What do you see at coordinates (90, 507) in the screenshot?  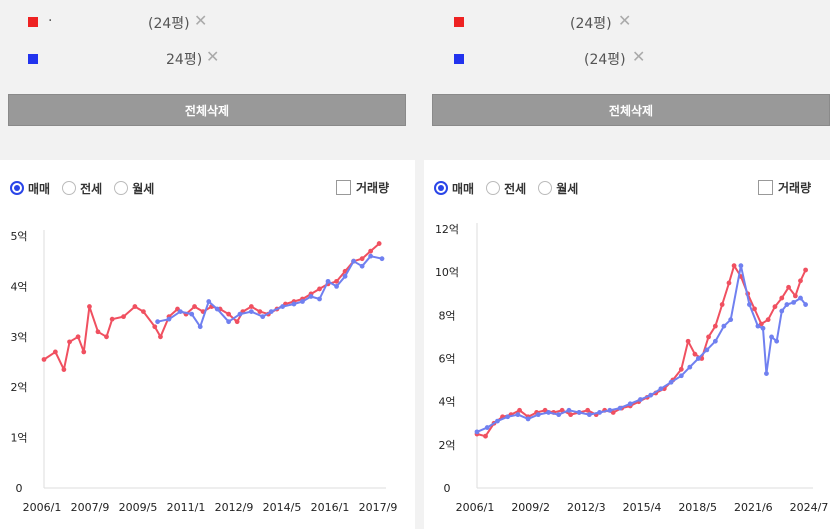 I see `x-tick-label: 2007/9` at bounding box center [90, 507].